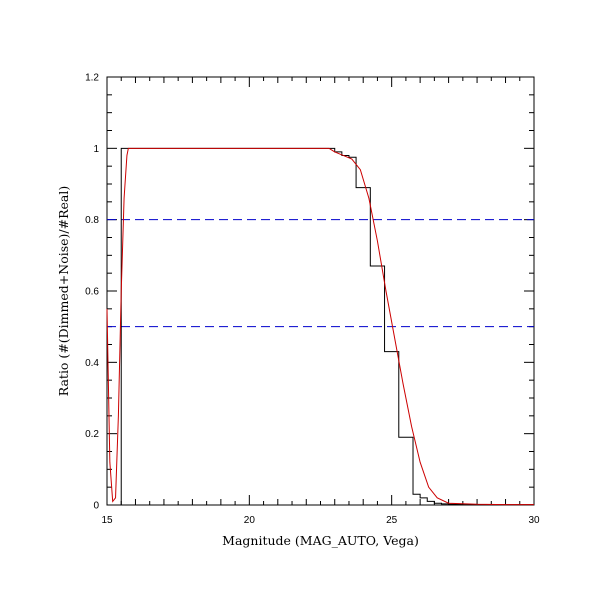 This screenshot has height=611, width=611. I want to click on x-tick-label: 15, so click(107, 520).